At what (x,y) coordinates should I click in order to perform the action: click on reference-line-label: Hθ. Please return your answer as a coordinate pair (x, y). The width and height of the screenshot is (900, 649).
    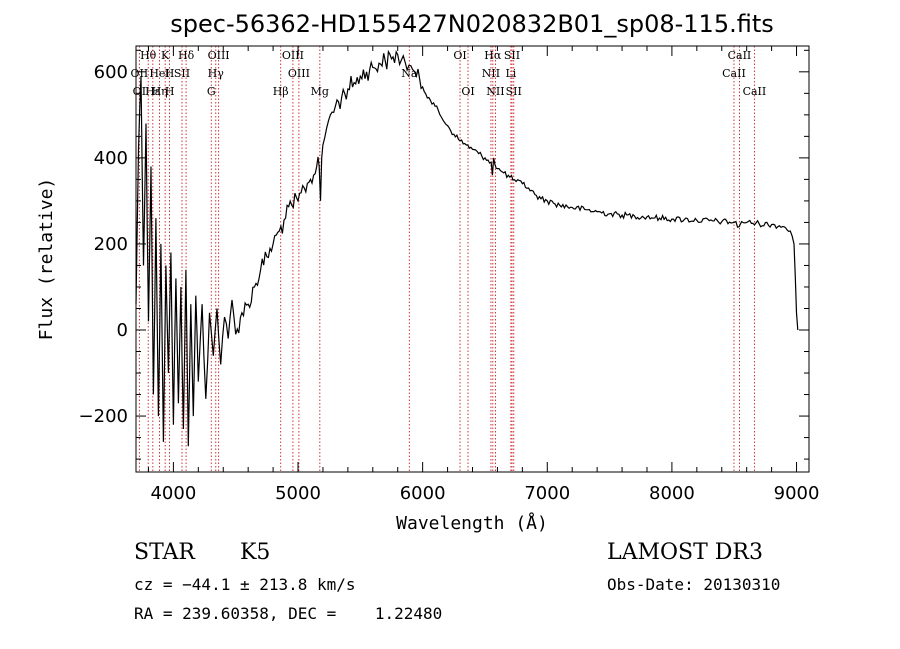
    Looking at the image, I should click on (148, 55).